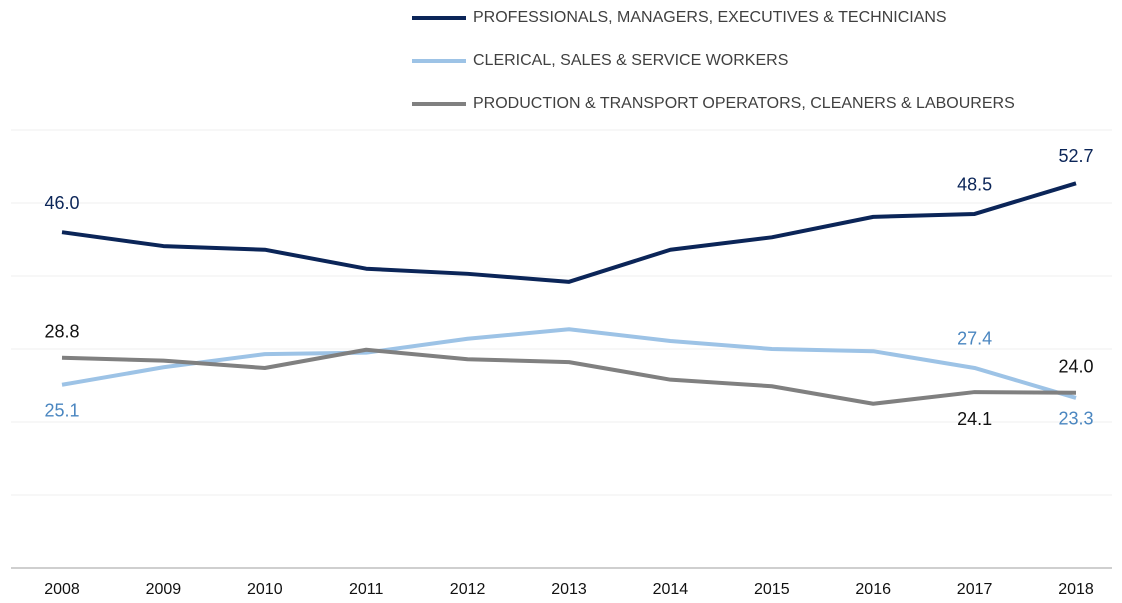 This screenshot has width=1122, height=603. I want to click on x-tick-label: 2014, so click(671, 589).